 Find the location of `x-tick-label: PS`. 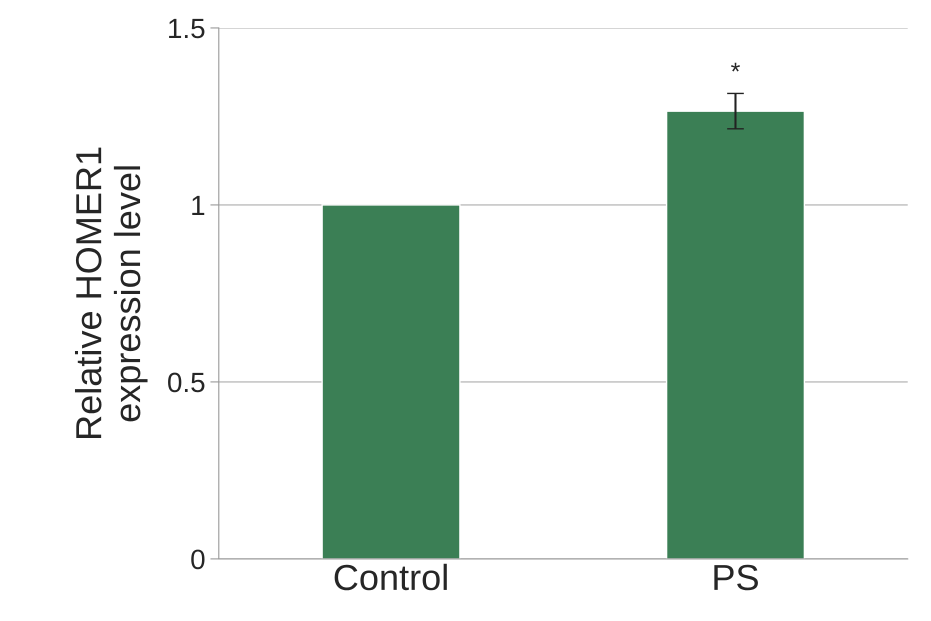

x-tick-label: PS is located at coordinates (736, 577).